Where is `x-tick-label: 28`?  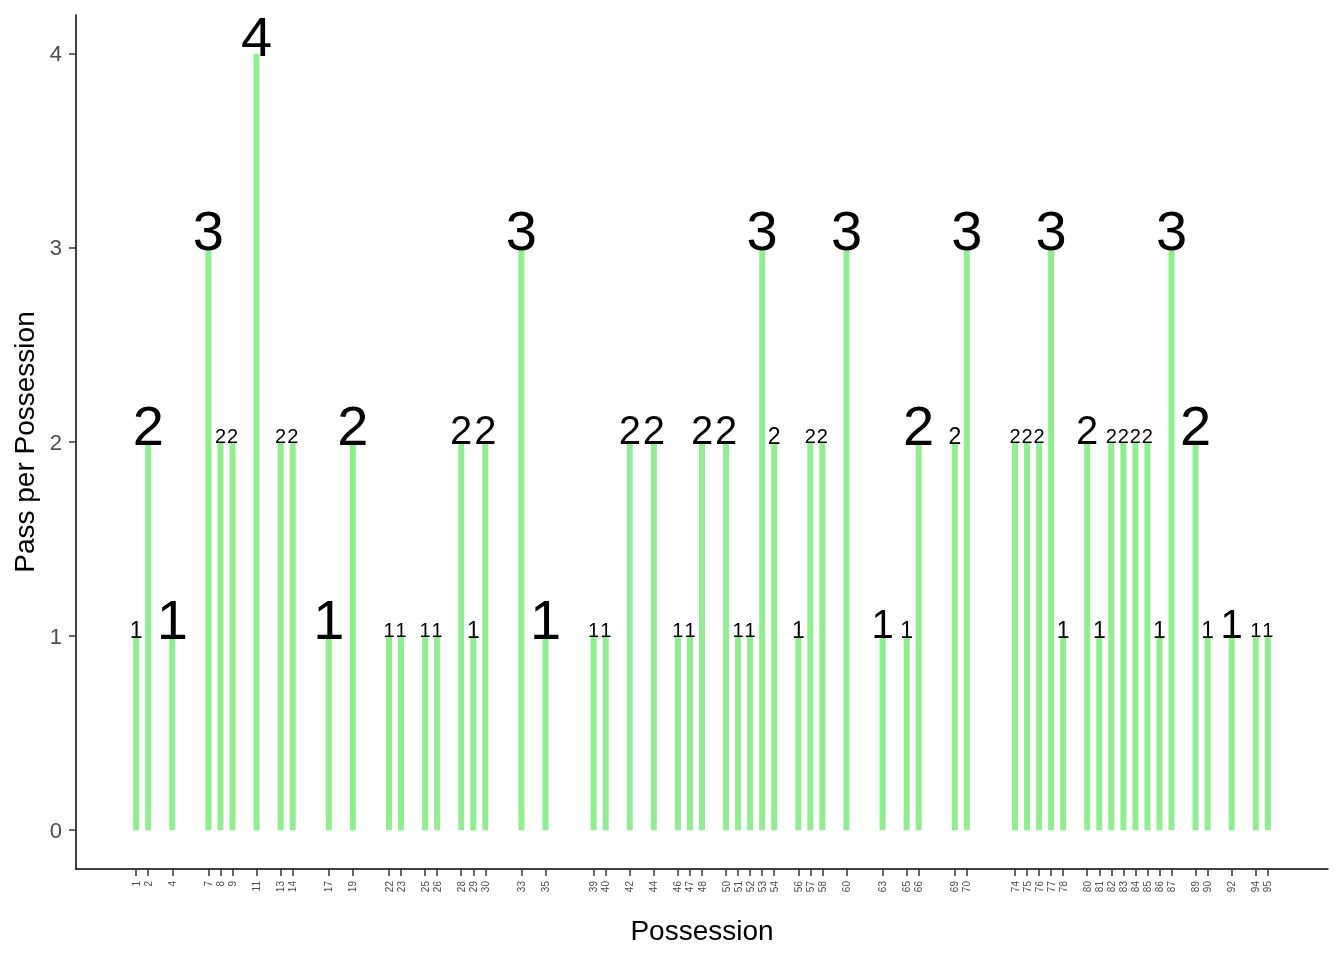 x-tick-label: 28 is located at coordinates (461, 886).